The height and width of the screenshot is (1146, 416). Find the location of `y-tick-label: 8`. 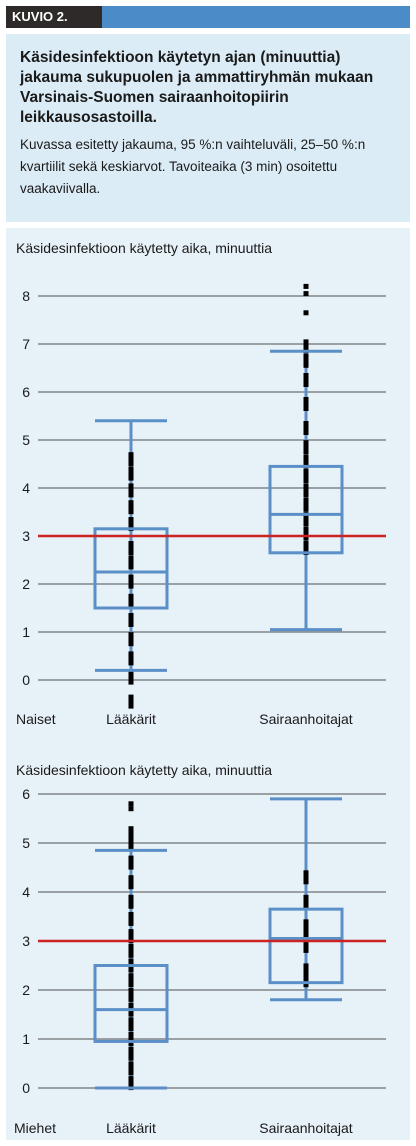

y-tick-label: 8 is located at coordinates (26, 296).